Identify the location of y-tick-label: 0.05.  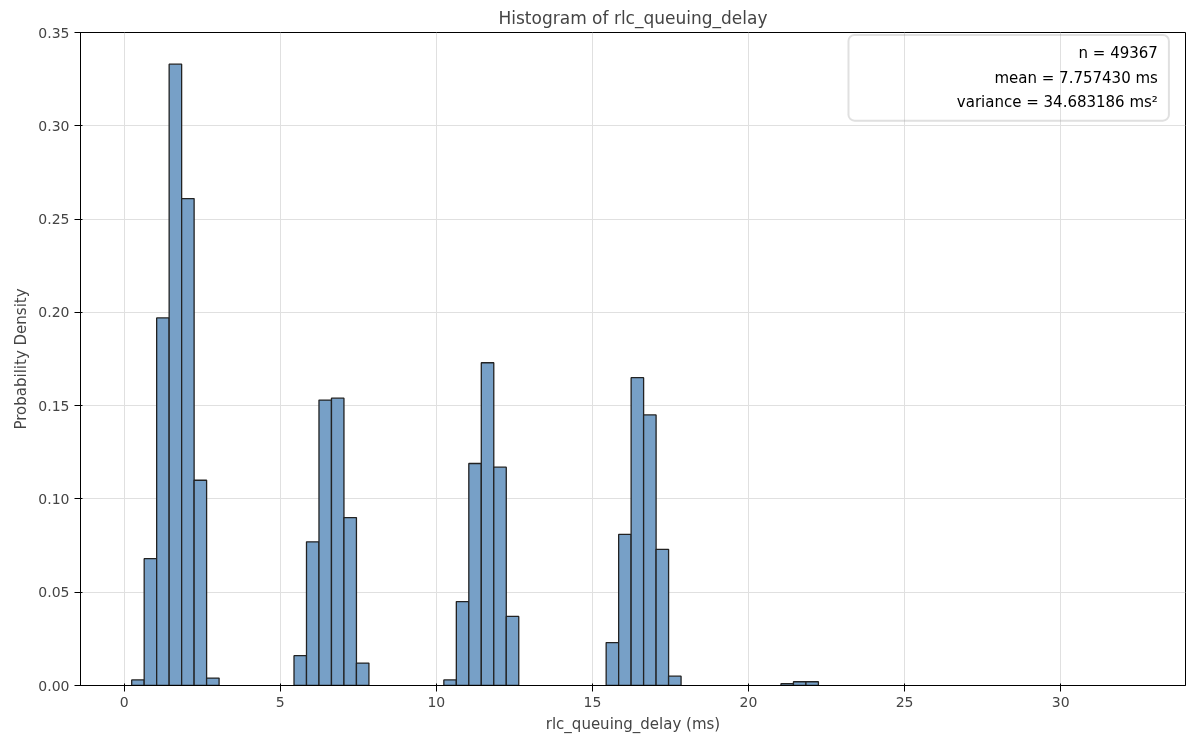
(54, 592).